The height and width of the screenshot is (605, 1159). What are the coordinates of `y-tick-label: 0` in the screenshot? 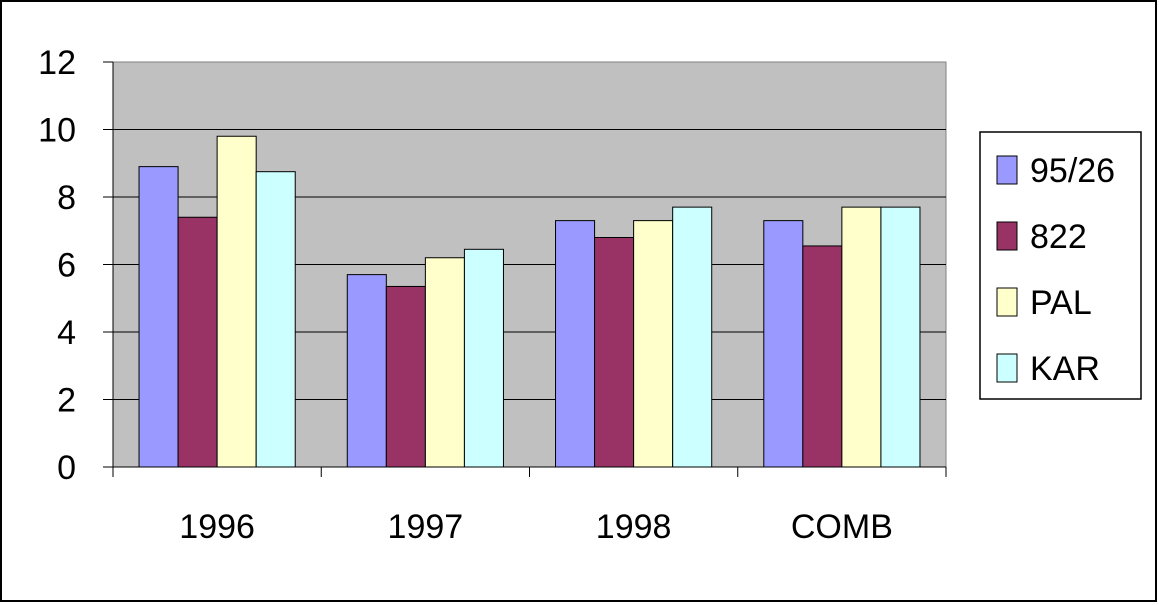 It's located at (66, 468).